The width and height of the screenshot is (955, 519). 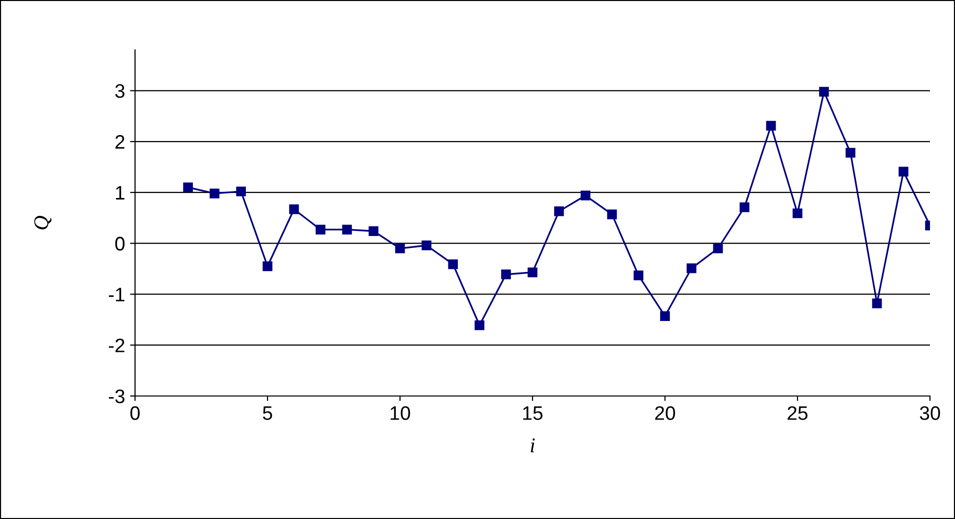 What do you see at coordinates (119, 142) in the screenshot?
I see `y-tick-label: 2` at bounding box center [119, 142].